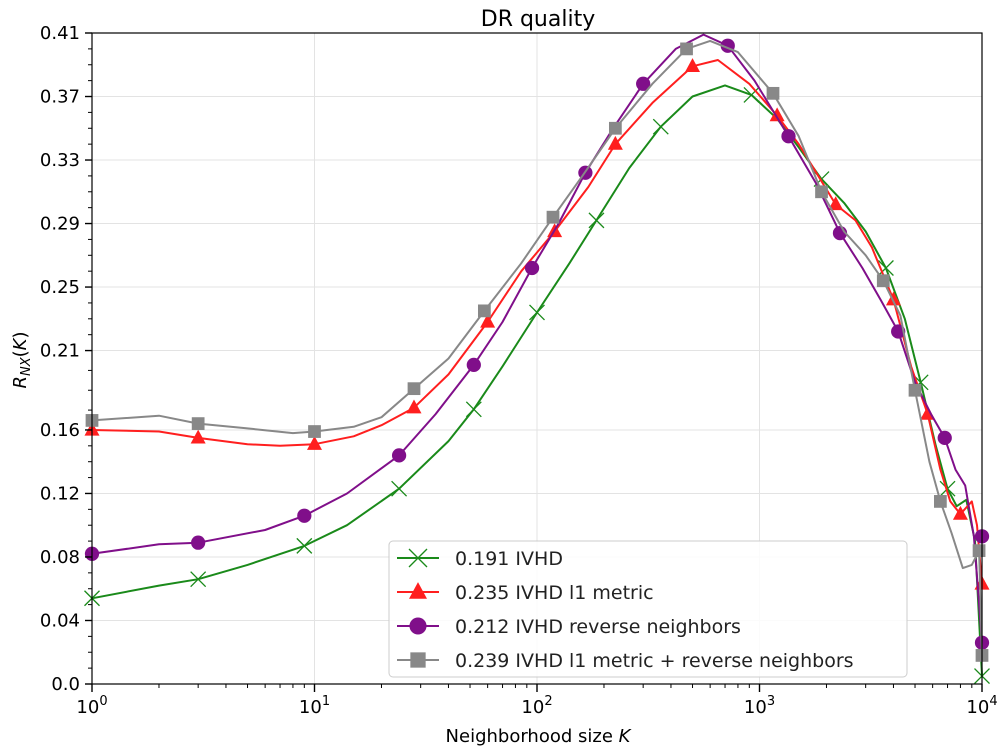 This screenshot has height=754, width=1004. I want to click on y-tick-label: 0.21, so click(60, 351).